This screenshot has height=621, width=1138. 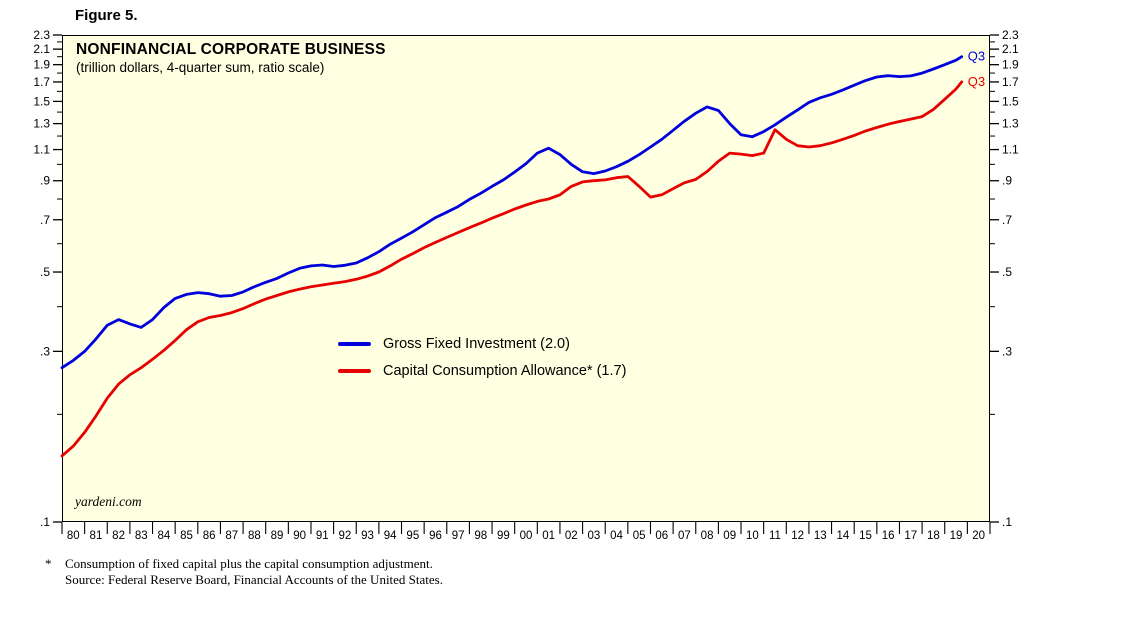 What do you see at coordinates (594, 536) in the screenshot?
I see `x-tick-label: 03` at bounding box center [594, 536].